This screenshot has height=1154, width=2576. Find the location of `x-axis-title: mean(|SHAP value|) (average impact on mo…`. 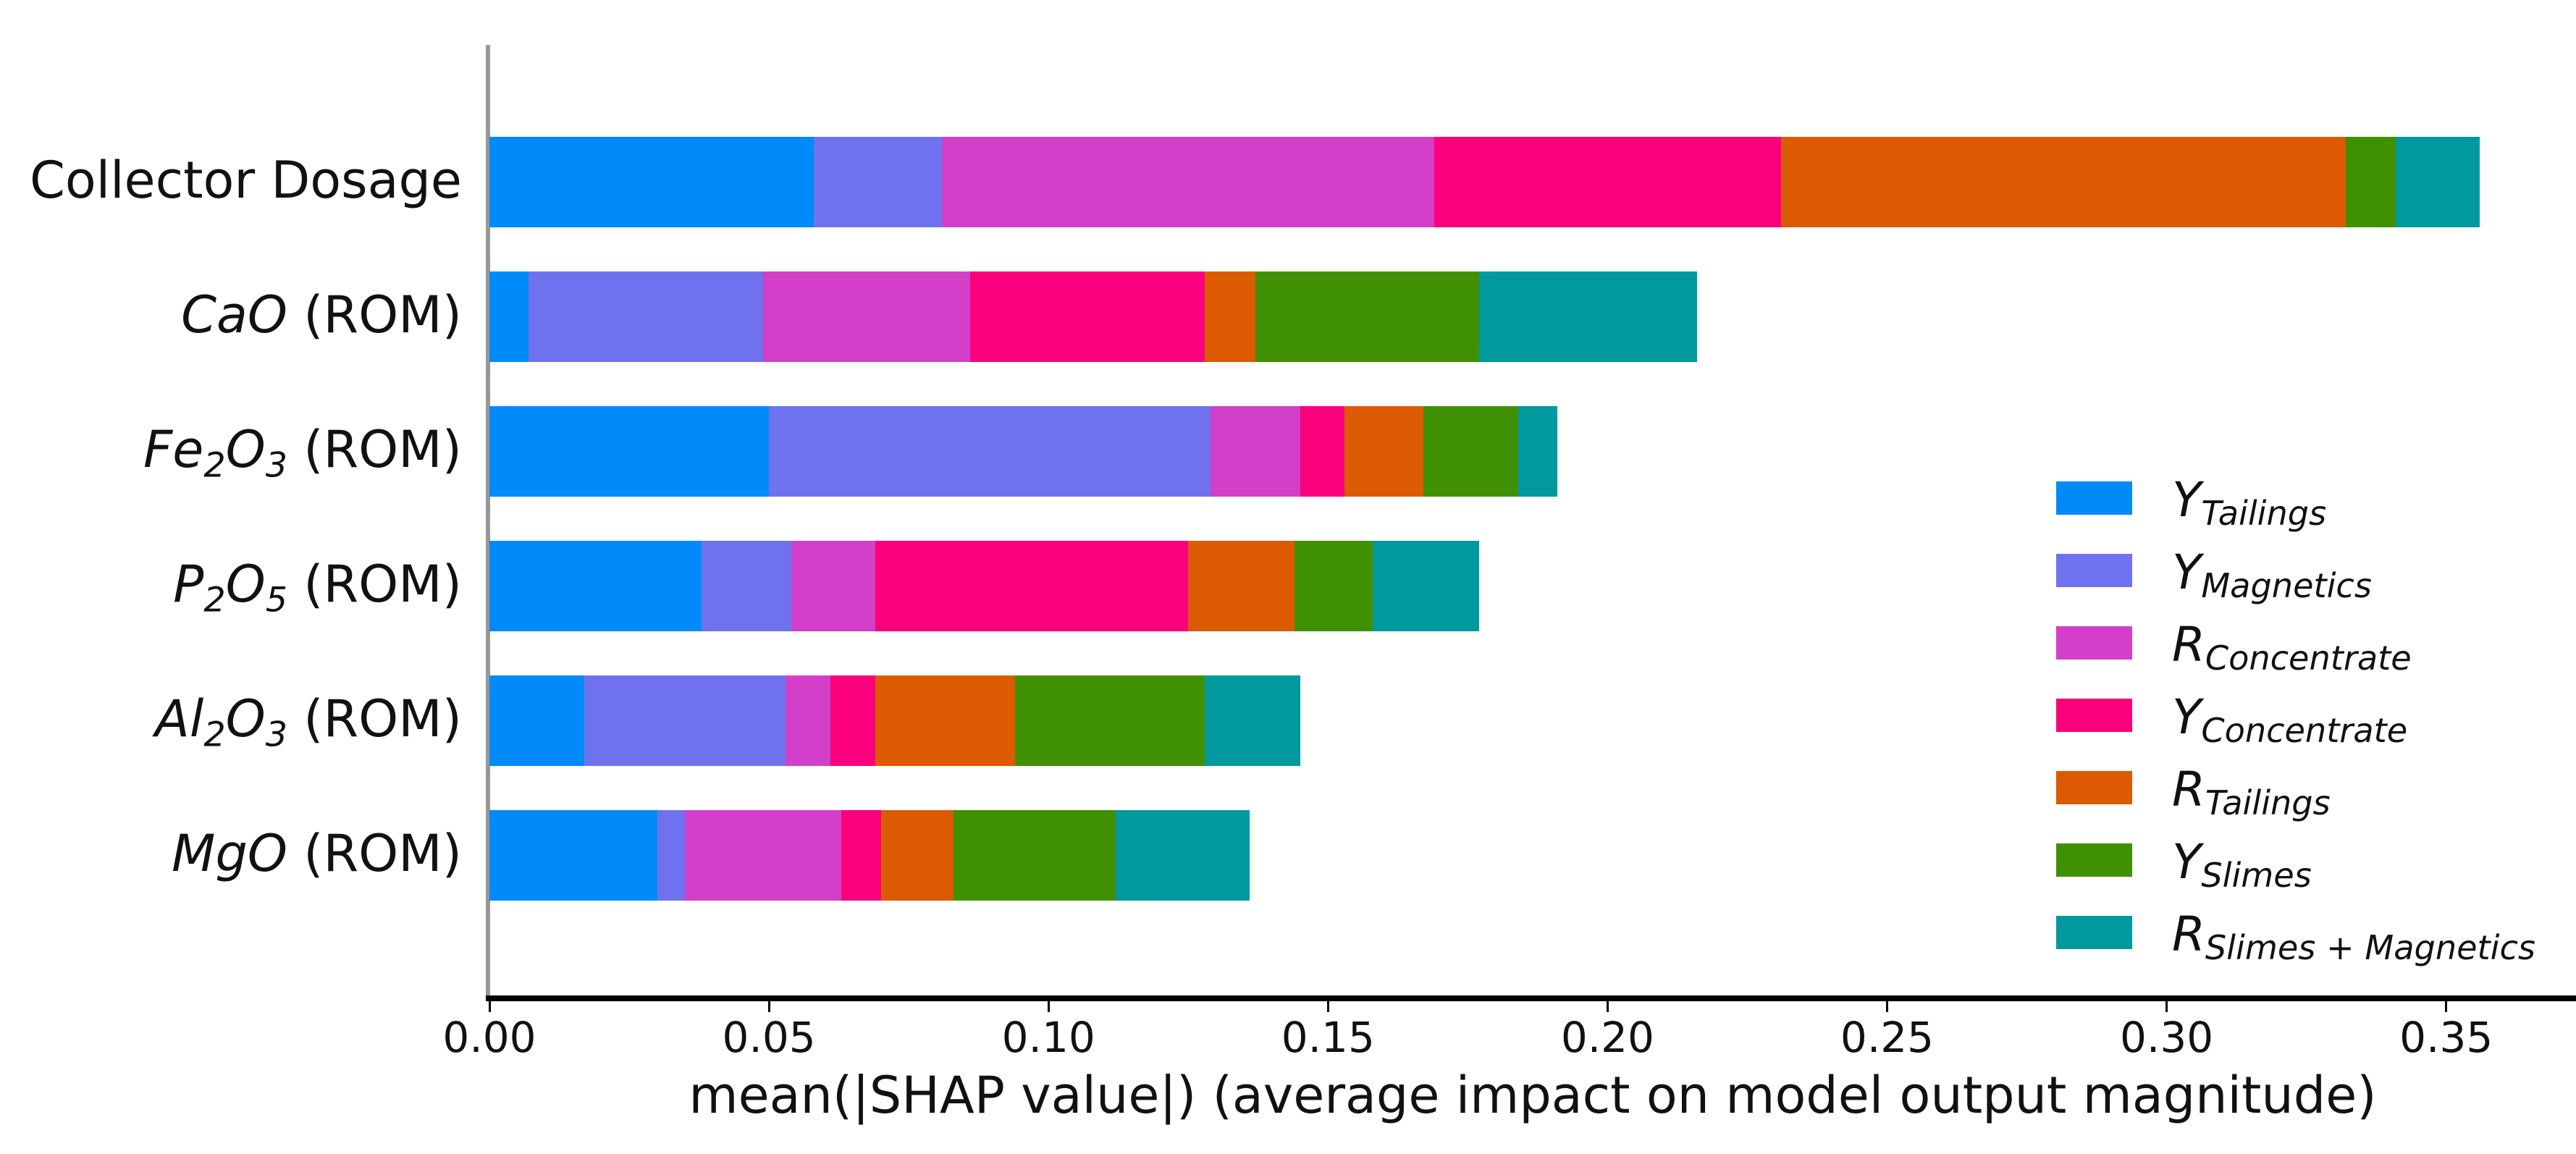

x-axis-title: mean(|SHAP value|) (average impact on mo… is located at coordinates (1533, 1095).